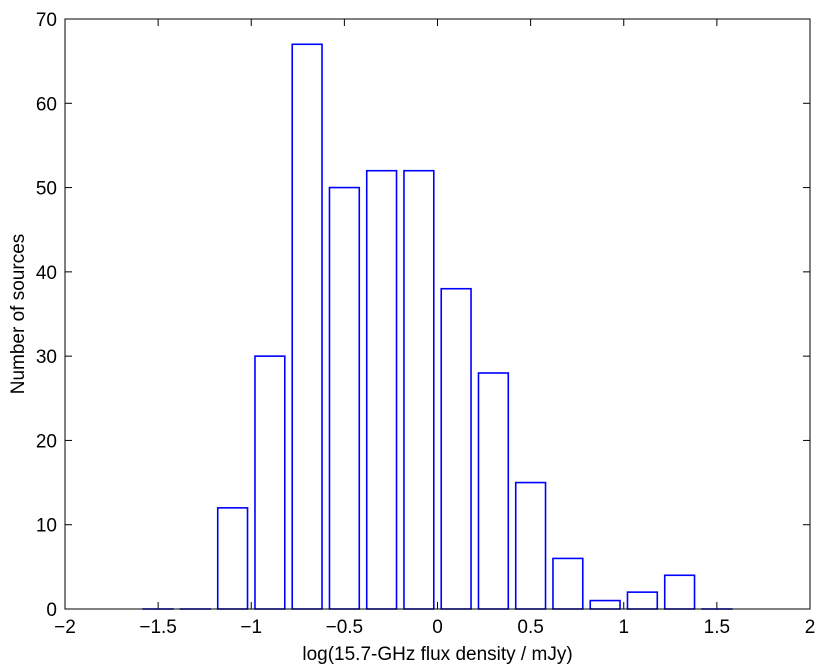 Image resolution: width=830 pixels, height=670 pixels. Describe the element at coordinates (810, 627) in the screenshot. I see `x-tick-label: 2` at that location.